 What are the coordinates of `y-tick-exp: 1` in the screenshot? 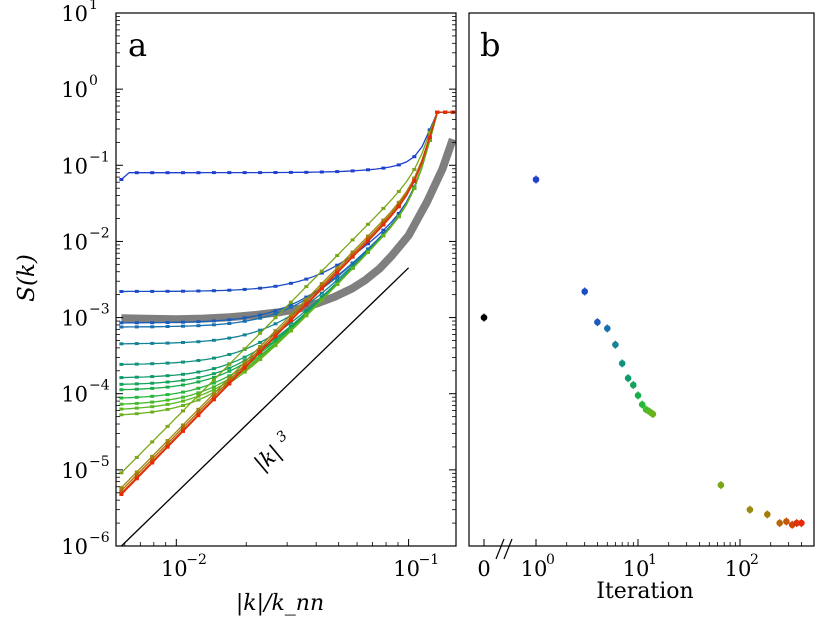 It's located at (93, 6).